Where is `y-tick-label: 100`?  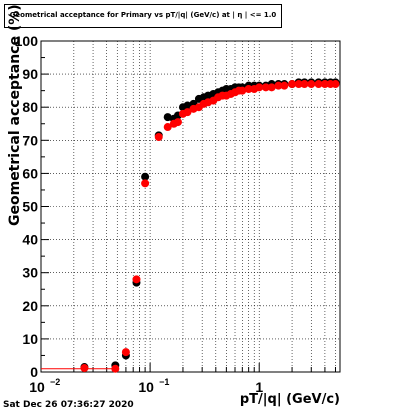 y-tick-label: 100 is located at coordinates (27, 41).